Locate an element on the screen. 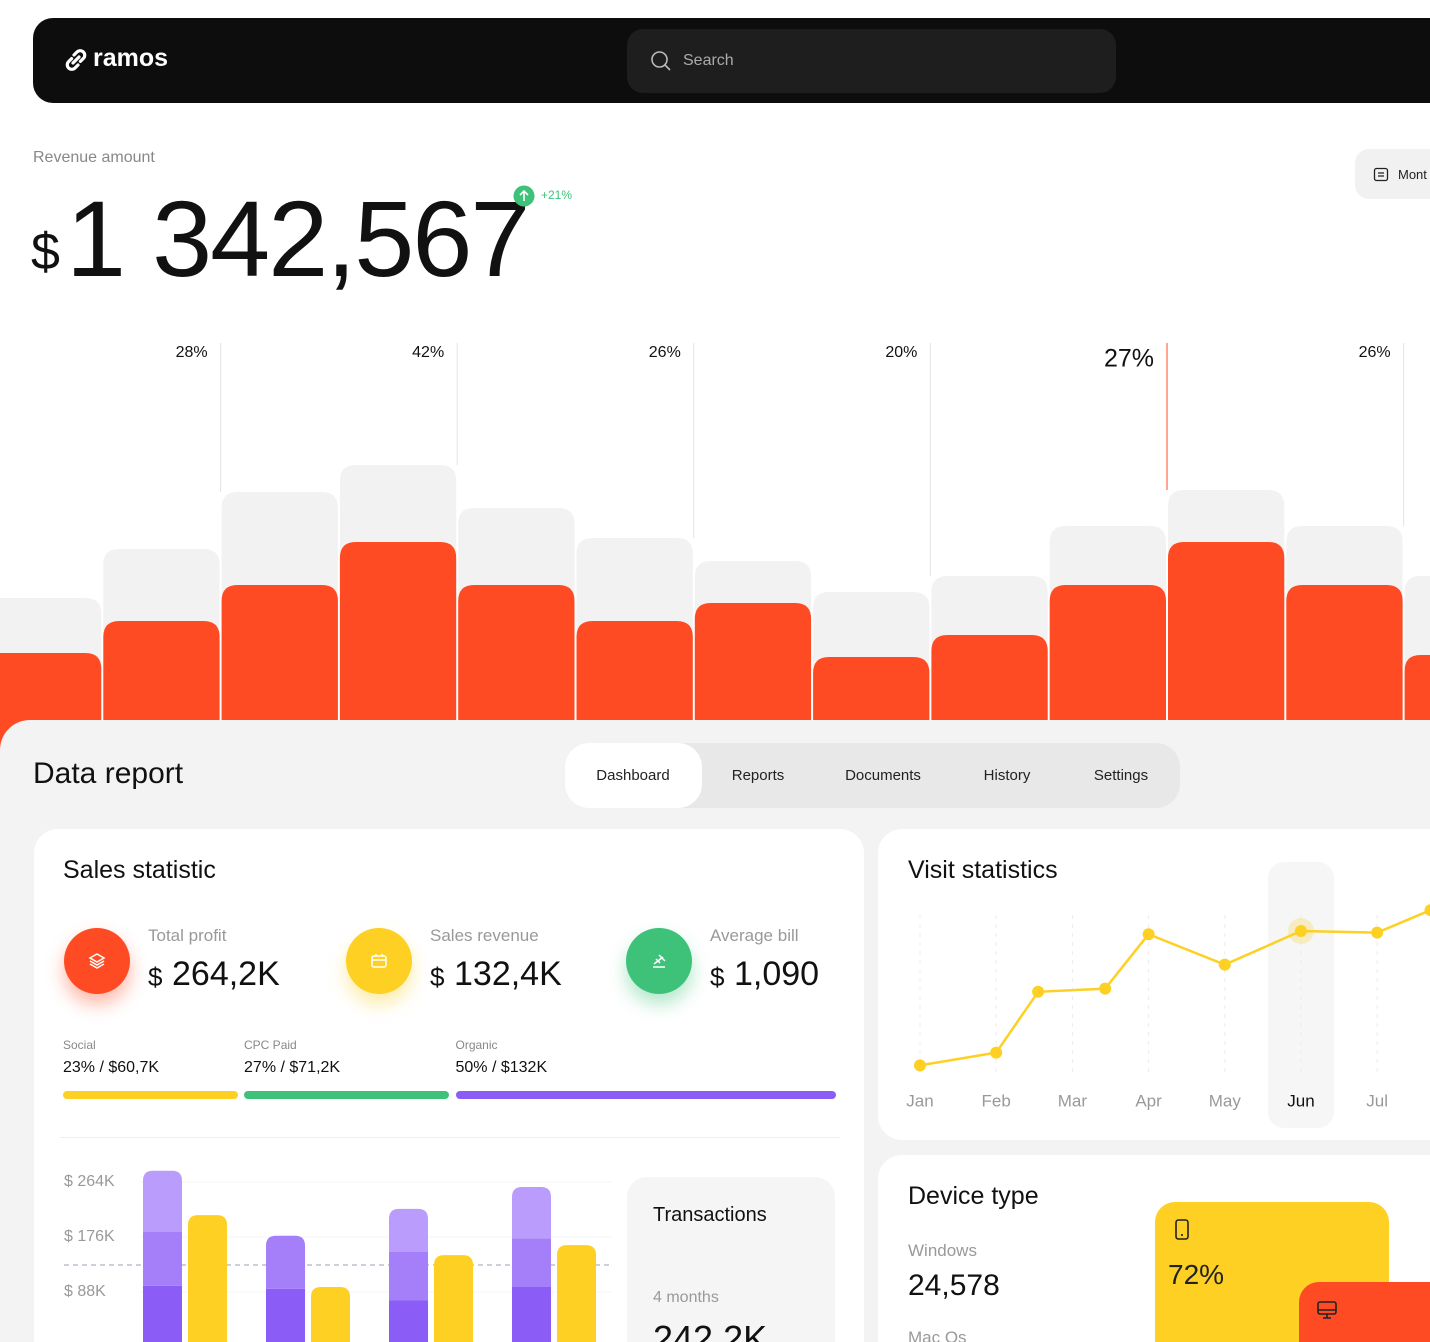 Image resolution: width=1430 pixels, height=1342 pixels. active-tab-bg is located at coordinates (633, 775).